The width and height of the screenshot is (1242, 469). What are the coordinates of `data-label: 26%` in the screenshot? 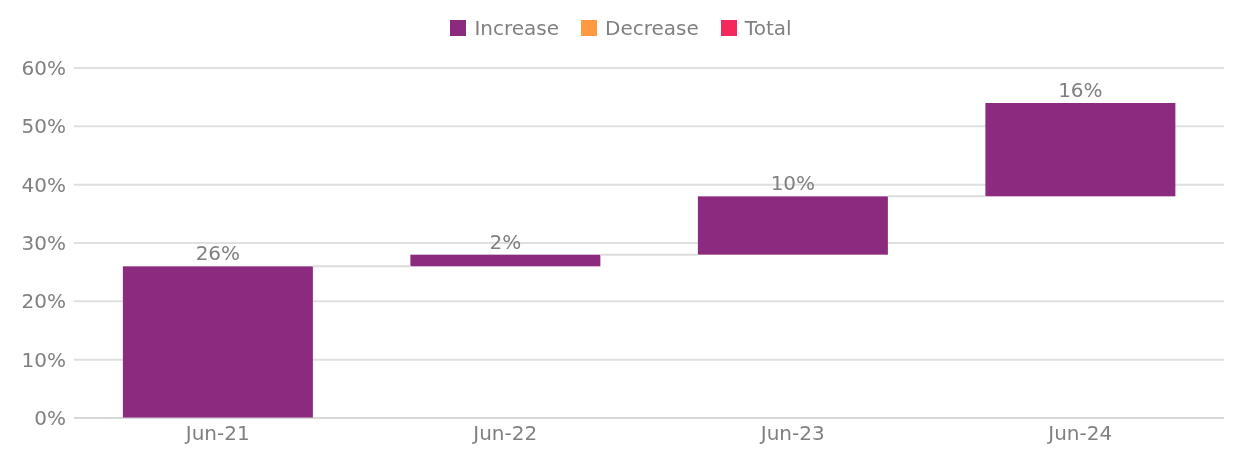 It's located at (218, 253).